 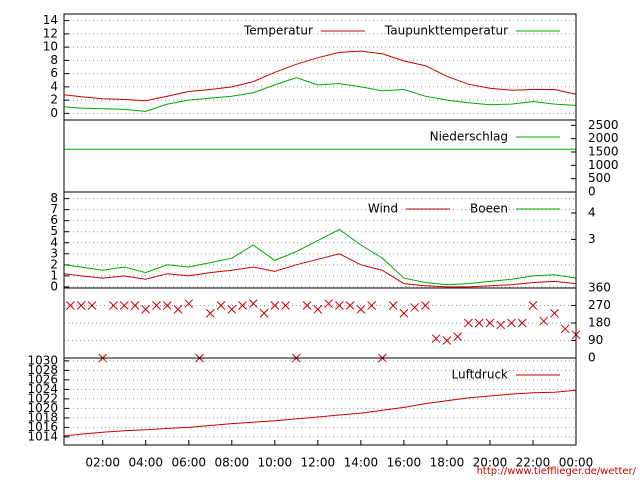 I want to click on legend-label: Temperatur, so click(x=278, y=31).